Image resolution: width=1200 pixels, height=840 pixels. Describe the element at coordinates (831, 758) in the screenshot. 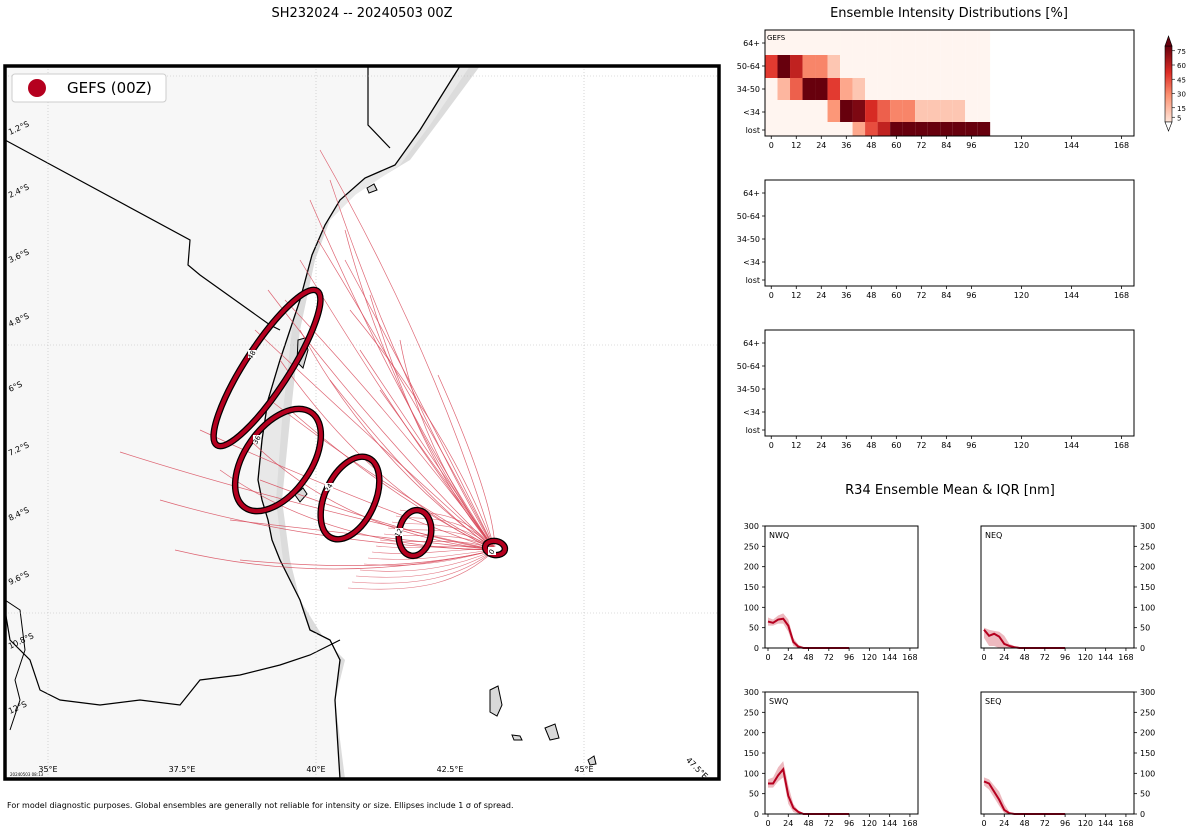

I see `r34-panel-swq: SWQ 0 50 100 150 200 250 300 0 24 48 72 96 120 144 168` at that location.